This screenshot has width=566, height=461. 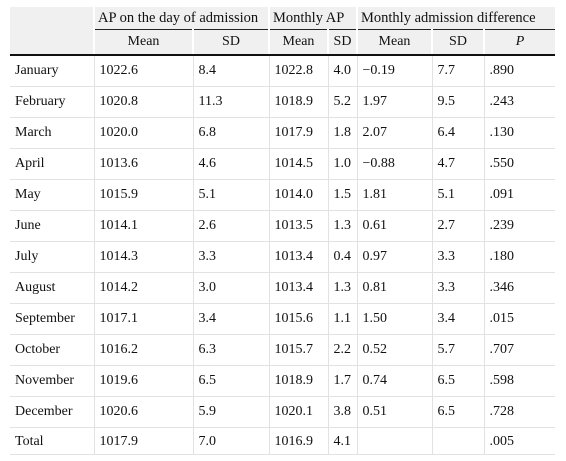 I want to click on sub-header-row: Mean SD Mean SD Mean SD P, so click(x=282, y=42).